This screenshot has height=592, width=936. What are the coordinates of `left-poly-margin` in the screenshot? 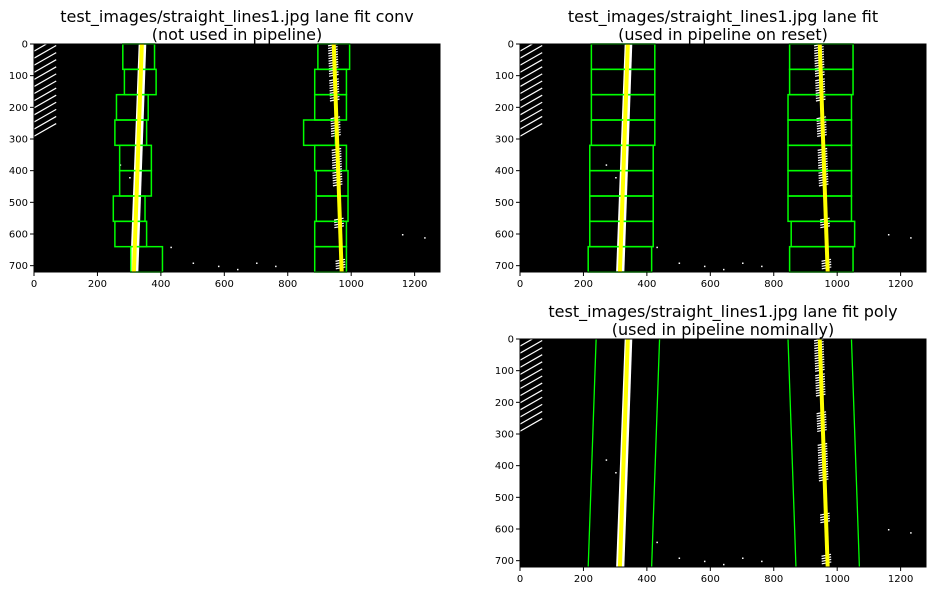 It's located at (592, 453).